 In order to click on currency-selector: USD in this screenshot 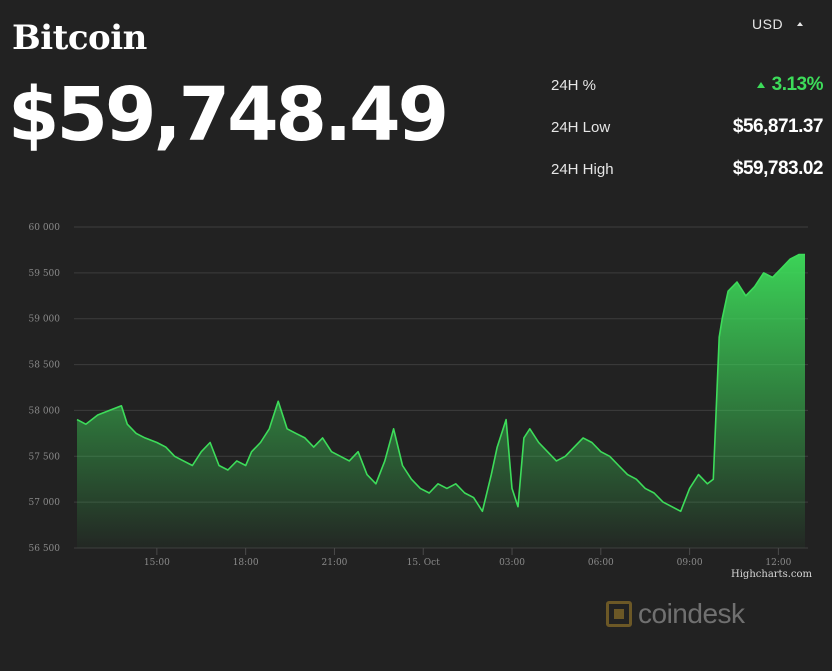, I will do `click(778, 24)`.